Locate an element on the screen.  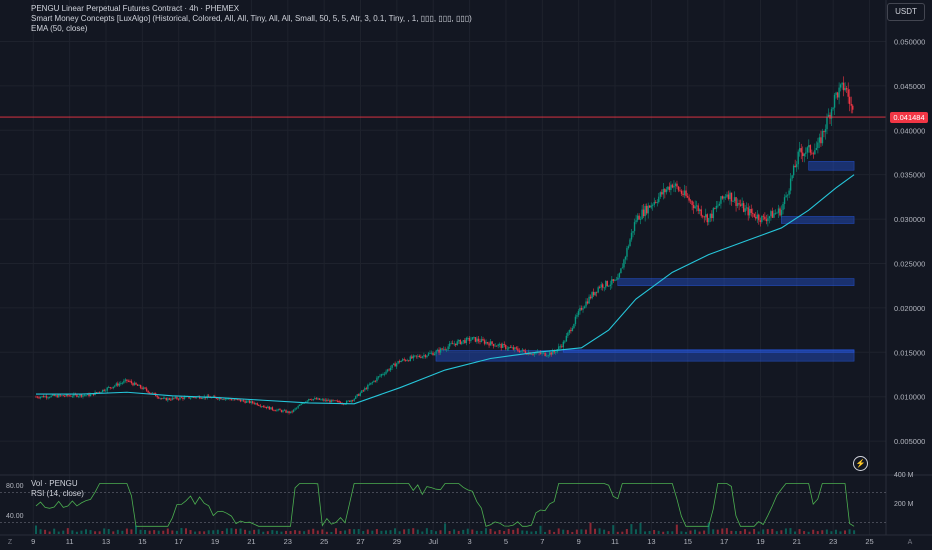
x-tick-label: 7 is located at coordinates (542, 541).